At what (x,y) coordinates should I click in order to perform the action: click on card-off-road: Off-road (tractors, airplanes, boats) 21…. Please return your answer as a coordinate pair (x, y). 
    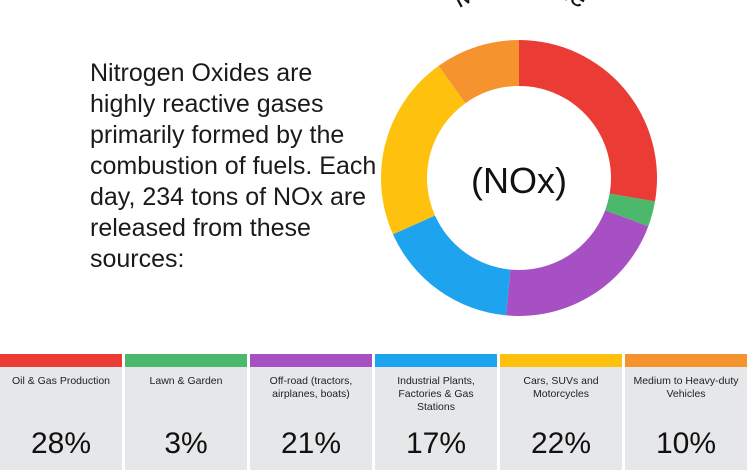
    Looking at the image, I should click on (311, 412).